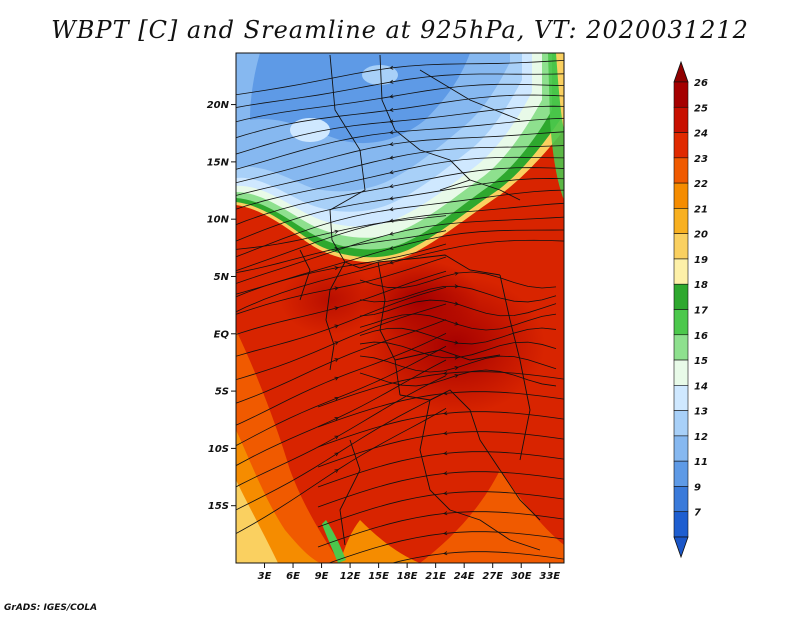 This screenshot has width=800, height=618. I want to click on longitude-axis: 3E 6E 9E 12E 15E 18E 21E 24E 27E 30E 33E, so click(409, 572).